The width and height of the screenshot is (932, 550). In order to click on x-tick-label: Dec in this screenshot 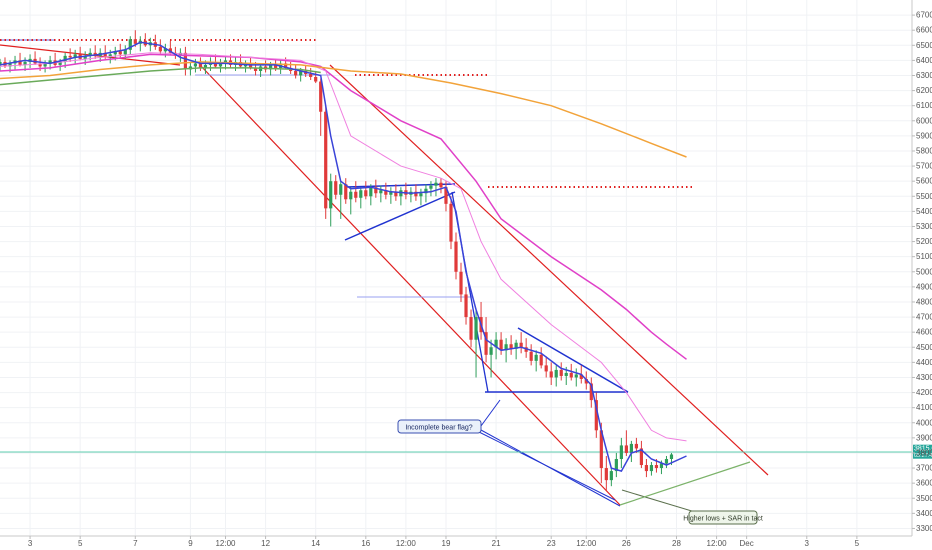, I will do `click(747, 543)`.